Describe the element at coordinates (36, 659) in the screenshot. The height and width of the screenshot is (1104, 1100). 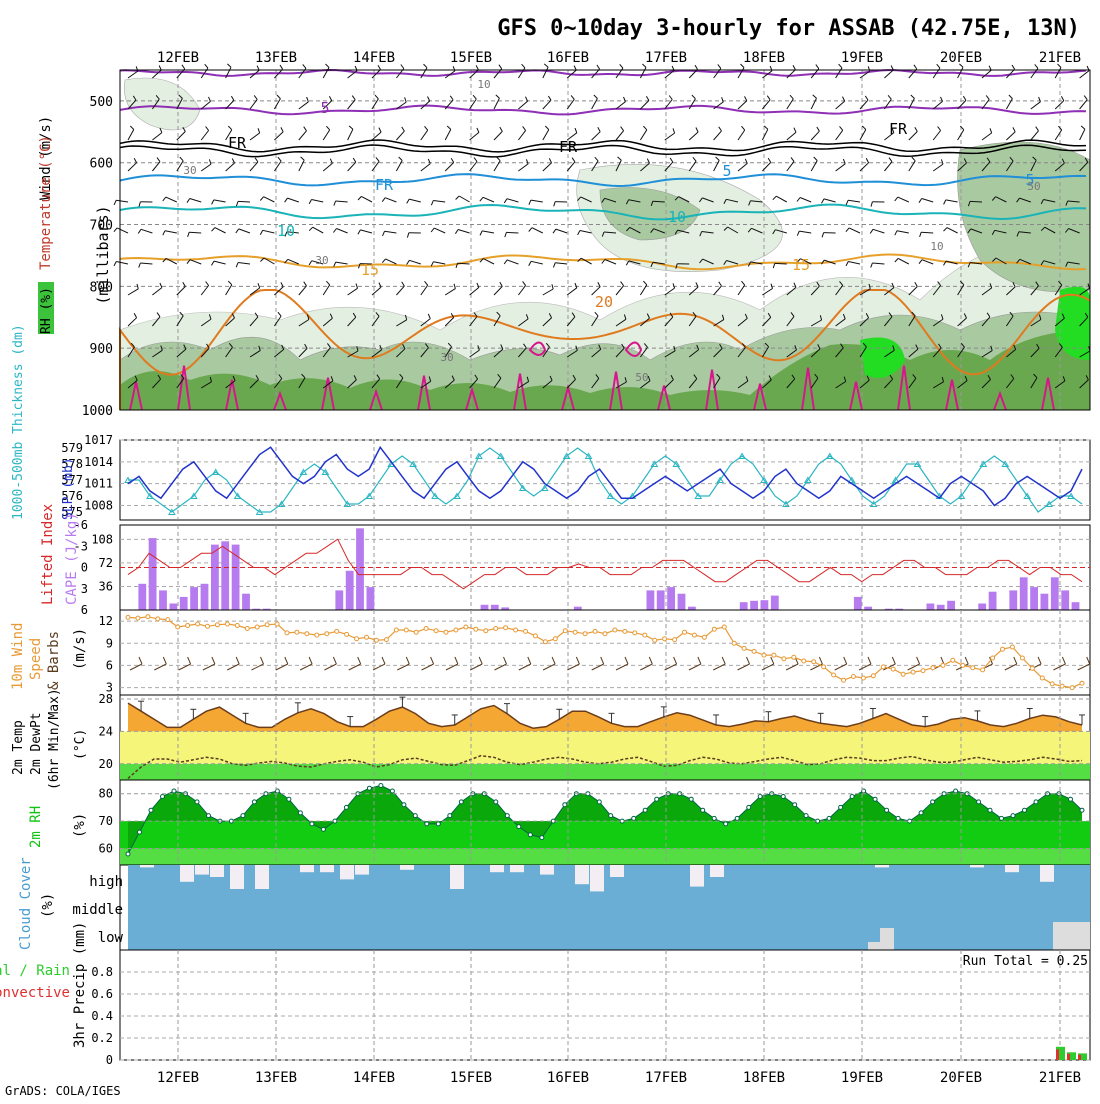
I see `wind-ylabel-b: Speed` at that location.